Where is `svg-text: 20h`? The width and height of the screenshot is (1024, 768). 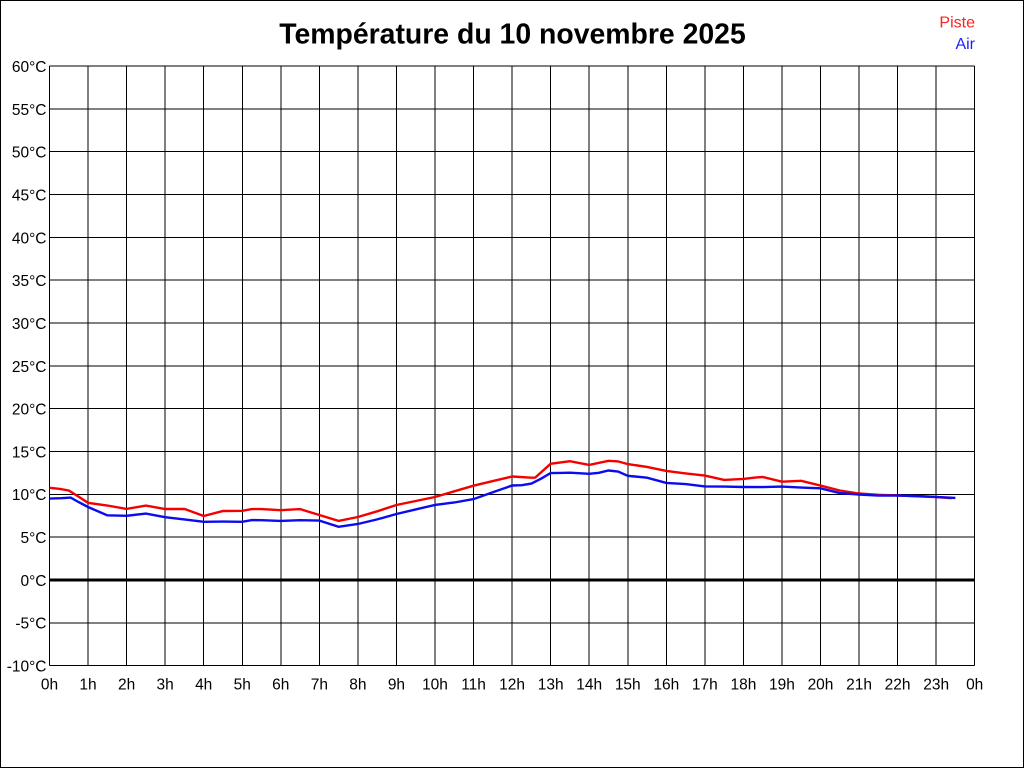 svg-text: 20h is located at coordinates (821, 684).